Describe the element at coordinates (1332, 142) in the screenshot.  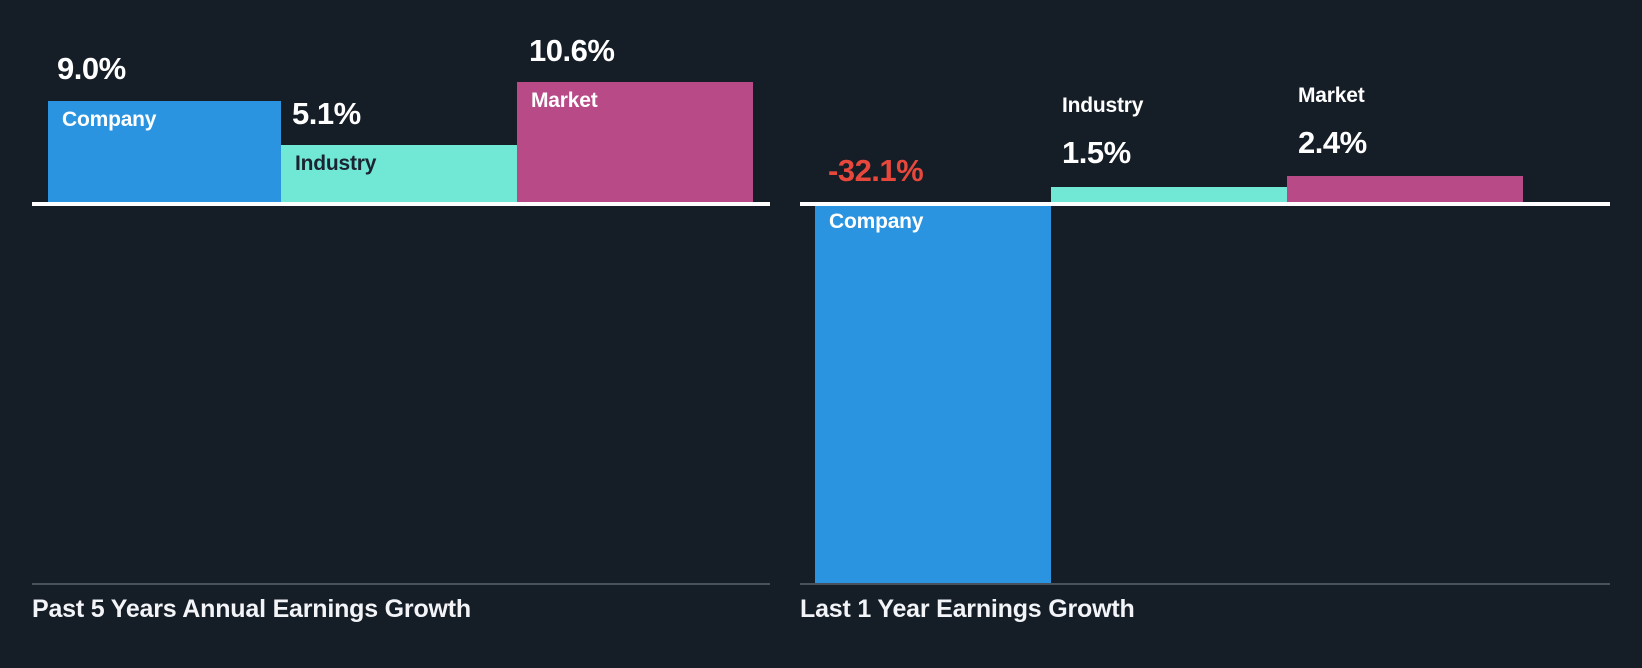
I see `value-label-market-right: 2.4%` at that location.